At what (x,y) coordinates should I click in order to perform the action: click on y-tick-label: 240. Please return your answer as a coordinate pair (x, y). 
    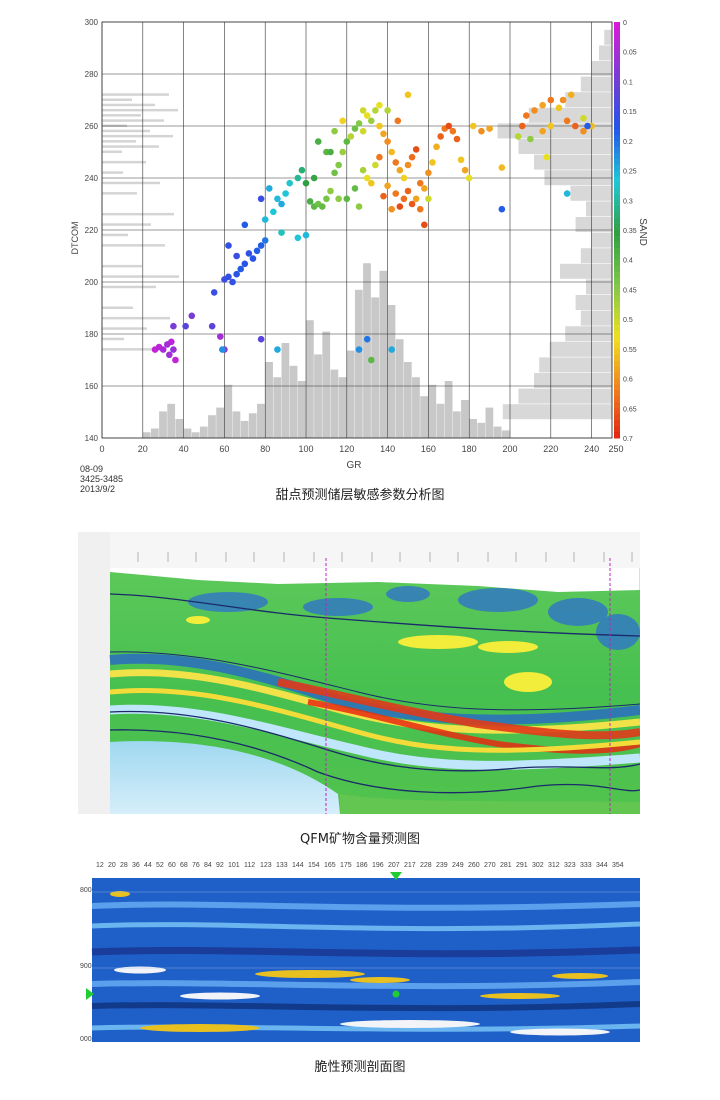
    Looking at the image, I should click on (92, 178).